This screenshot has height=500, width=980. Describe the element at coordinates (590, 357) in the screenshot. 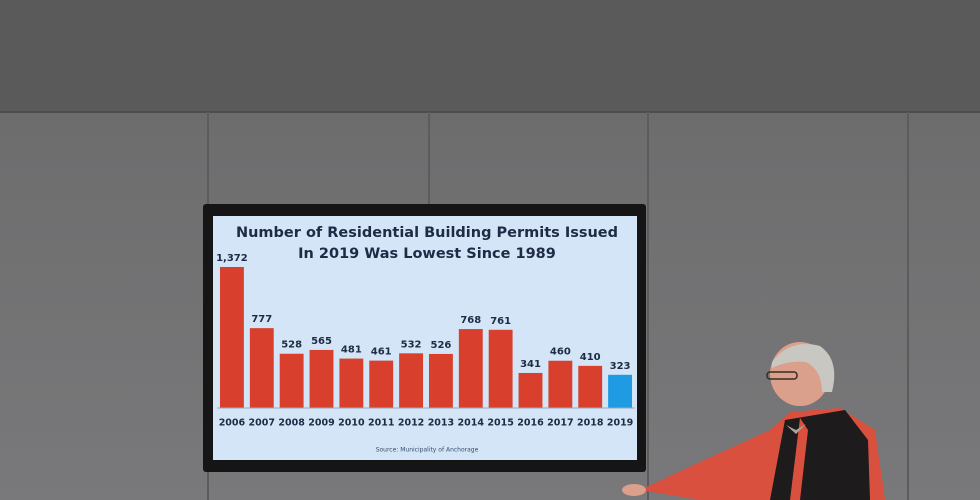

I see `value-label: 410` at that location.